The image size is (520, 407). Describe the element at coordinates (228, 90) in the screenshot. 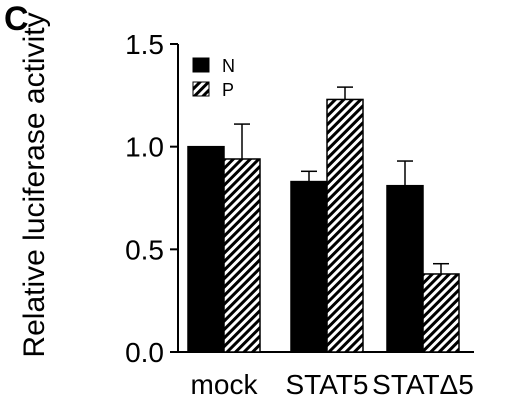

I see `legend-label-P: P` at that location.